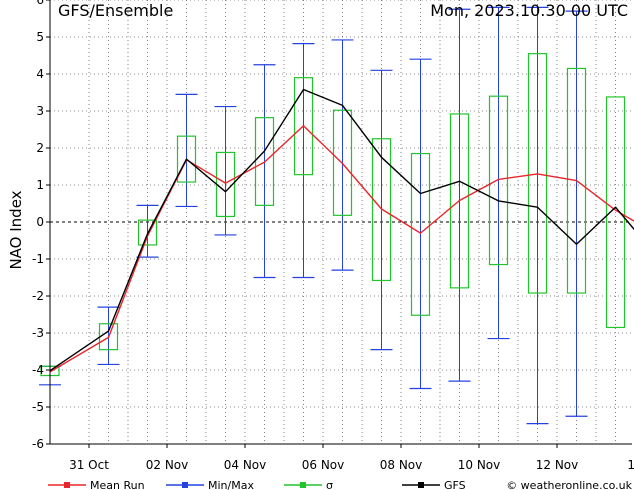 Image resolution: width=634 pixels, height=490 pixels. What do you see at coordinates (323, 465) in the screenshot?
I see `x-tick-label: 06 Nov` at bounding box center [323, 465].